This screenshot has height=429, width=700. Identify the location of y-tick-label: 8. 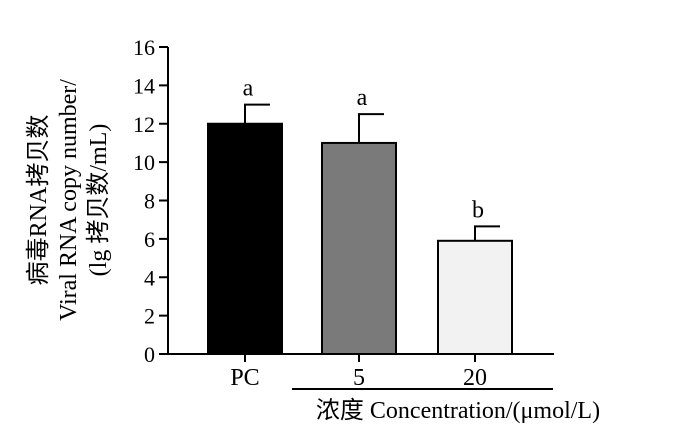
(149, 201).